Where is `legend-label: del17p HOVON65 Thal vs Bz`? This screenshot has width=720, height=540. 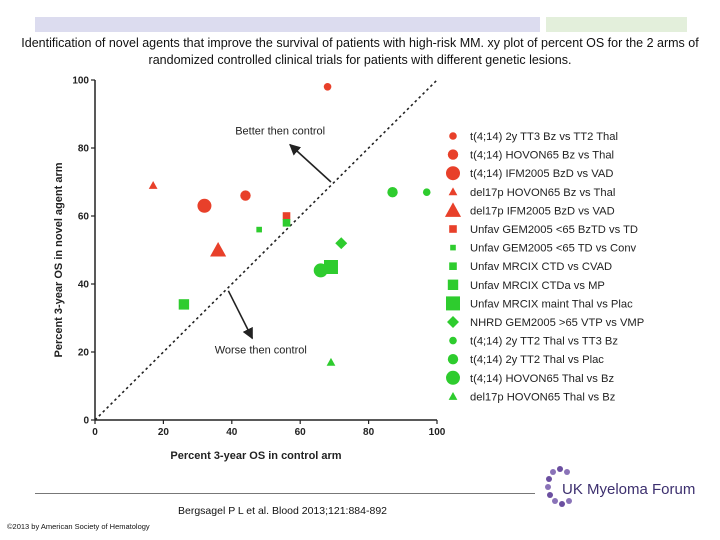 legend-label: del17p HOVON65 Thal vs Bz is located at coordinates (543, 397).